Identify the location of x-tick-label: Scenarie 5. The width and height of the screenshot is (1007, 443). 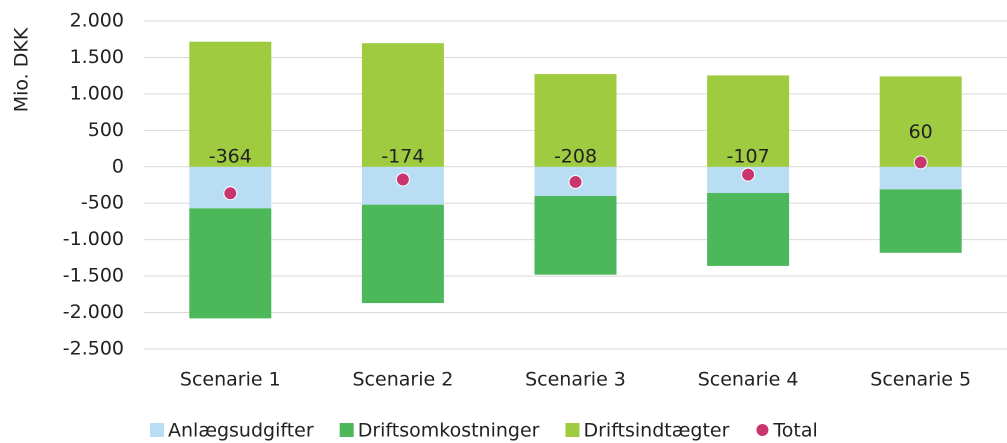
(920, 380).